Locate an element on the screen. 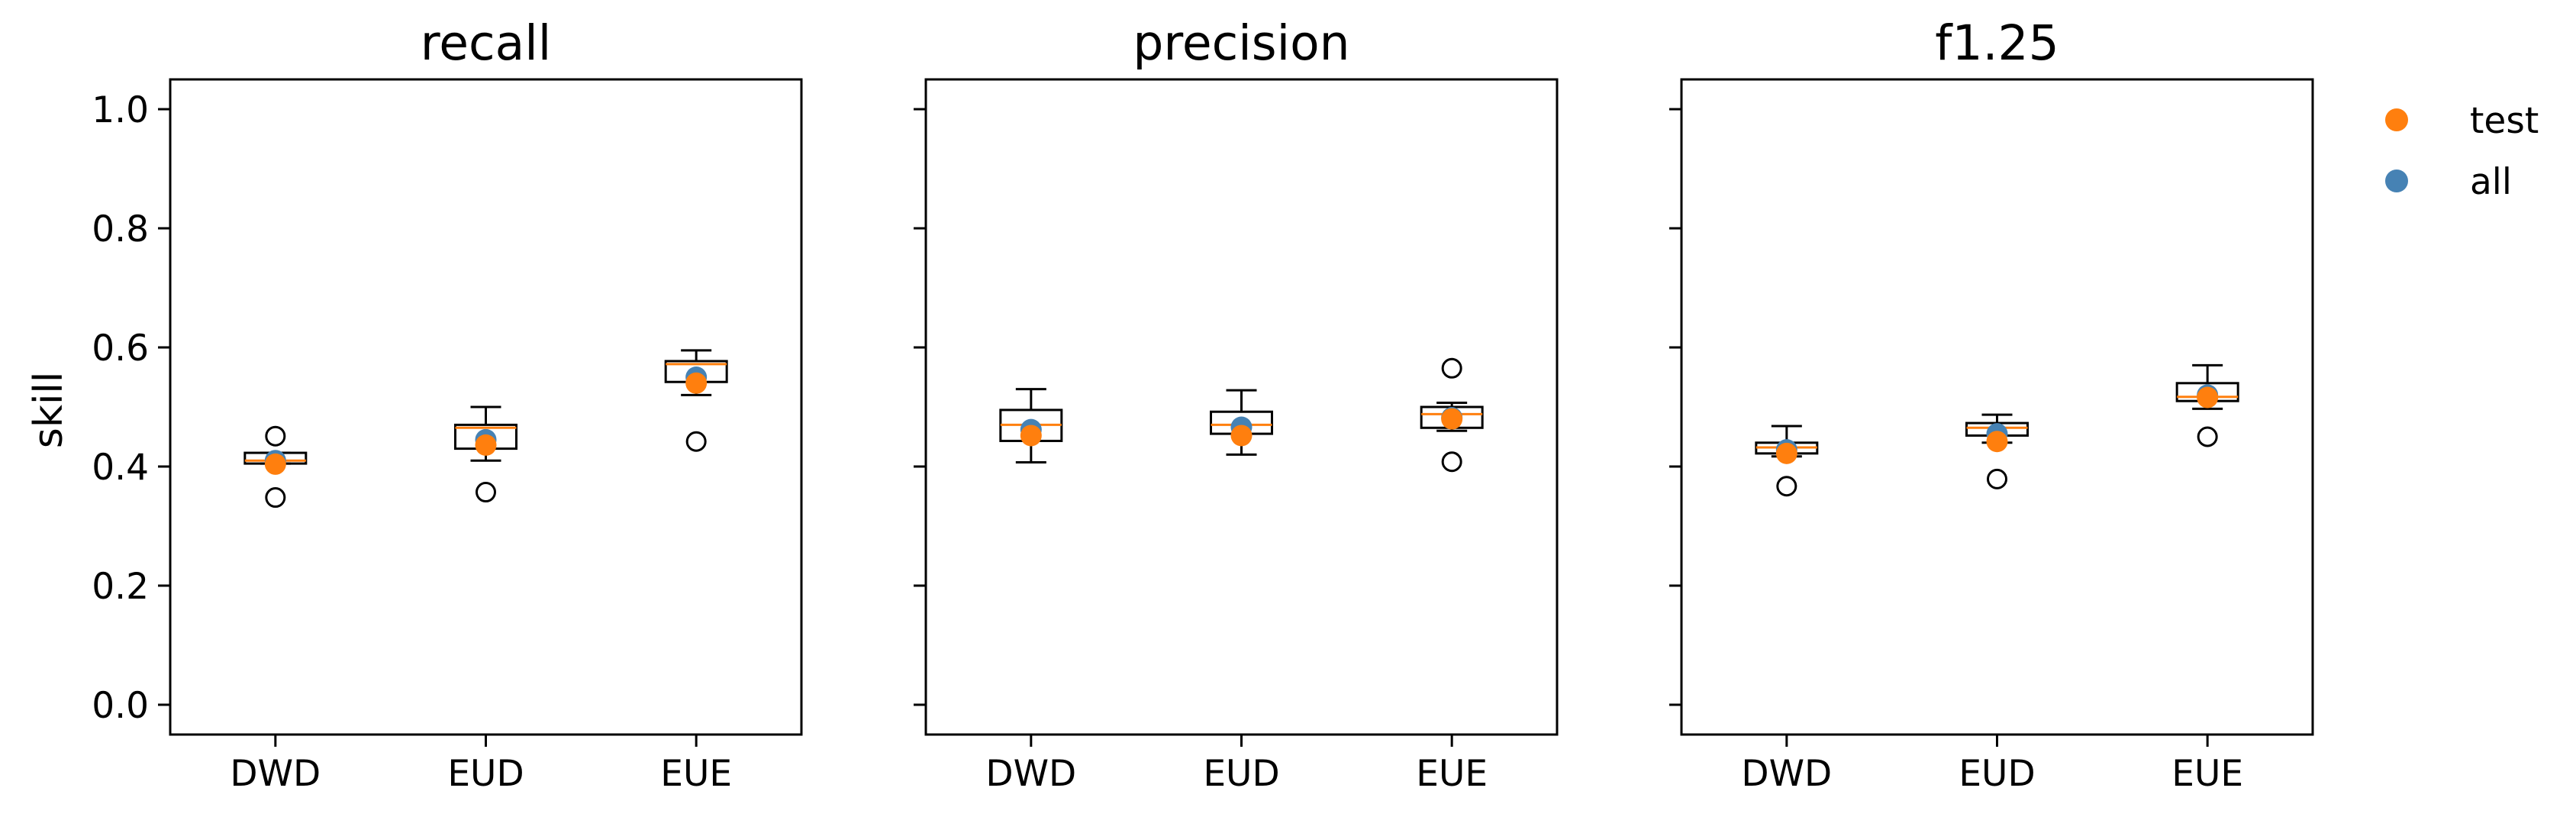 The height and width of the screenshot is (817, 2576). y-tick-label: 1.0 is located at coordinates (121, 110).